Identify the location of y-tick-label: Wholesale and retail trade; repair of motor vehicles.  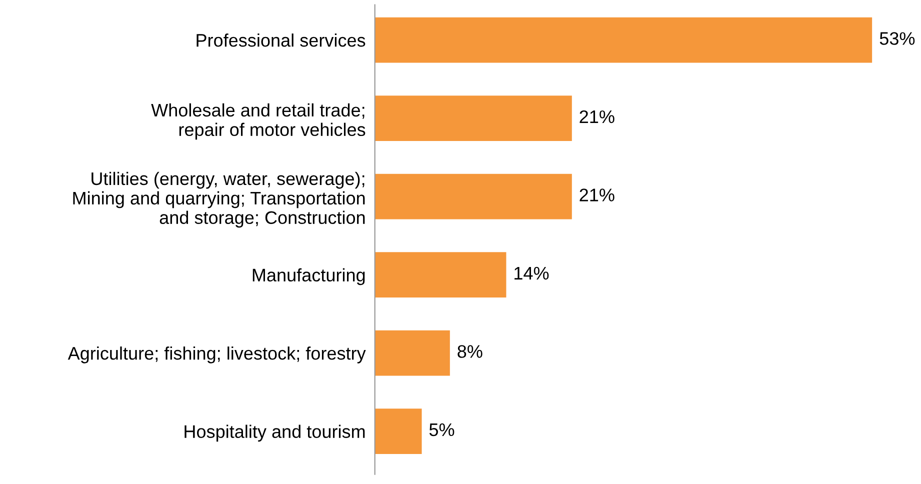
(258, 121).